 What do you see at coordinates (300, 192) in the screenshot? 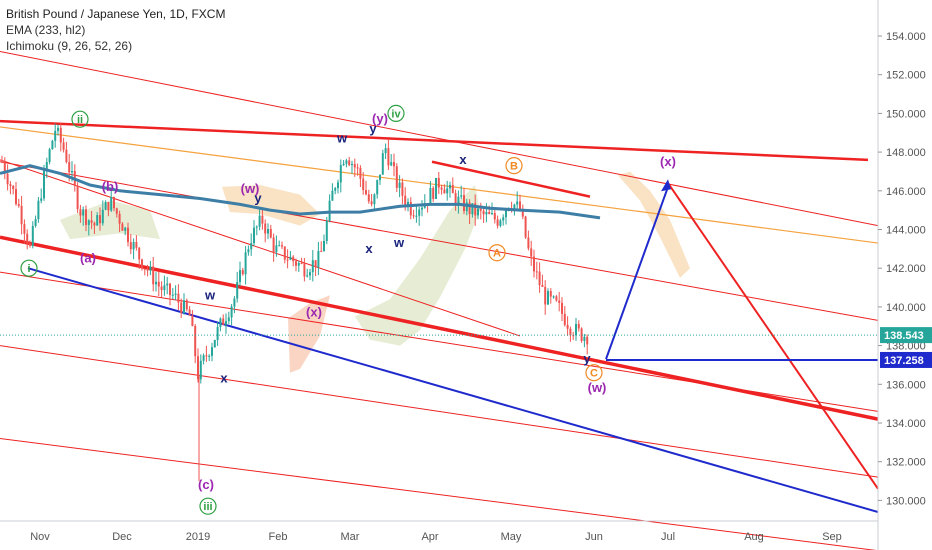
I see `ema-line` at bounding box center [300, 192].